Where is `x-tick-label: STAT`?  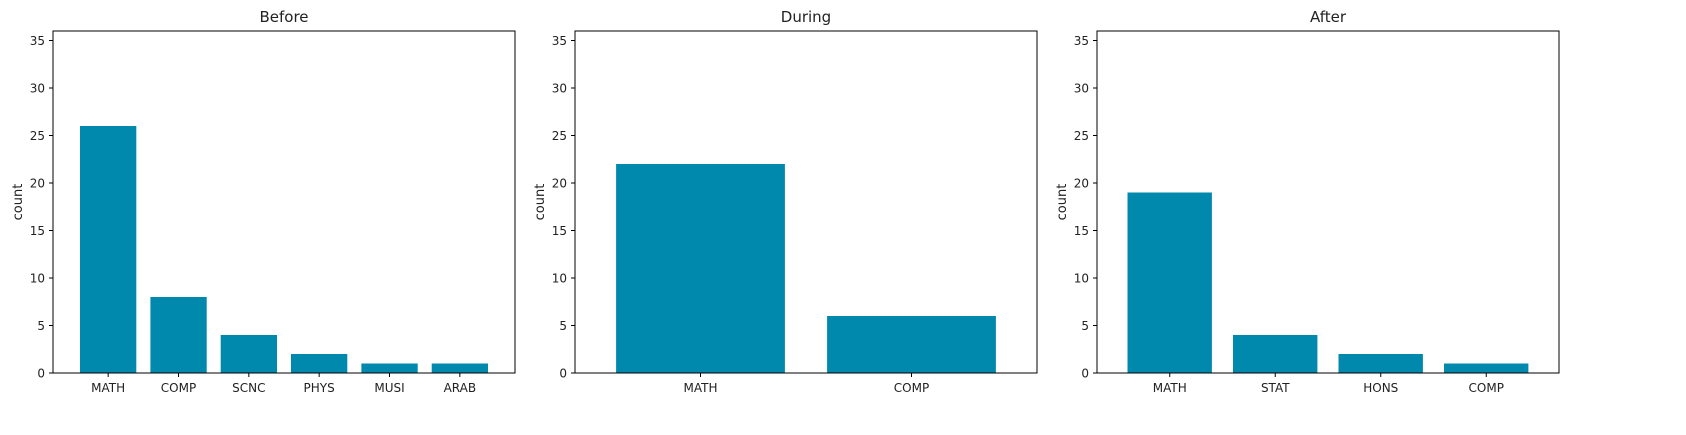
x-tick-label: STAT is located at coordinates (1275, 388).